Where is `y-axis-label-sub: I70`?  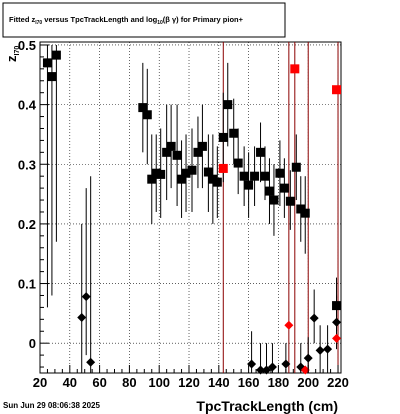 y-axis-label-sub: I70 is located at coordinates (17, 51).